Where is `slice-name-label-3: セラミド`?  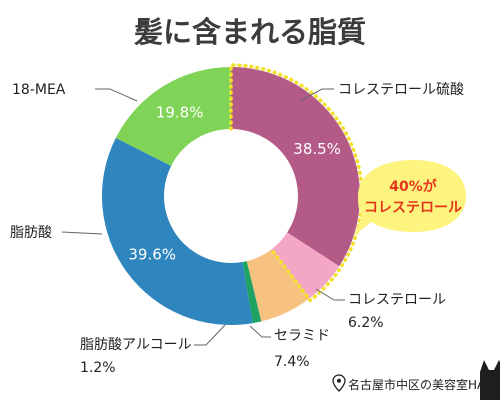
slice-name-label-3: セラミド is located at coordinates (302, 336).